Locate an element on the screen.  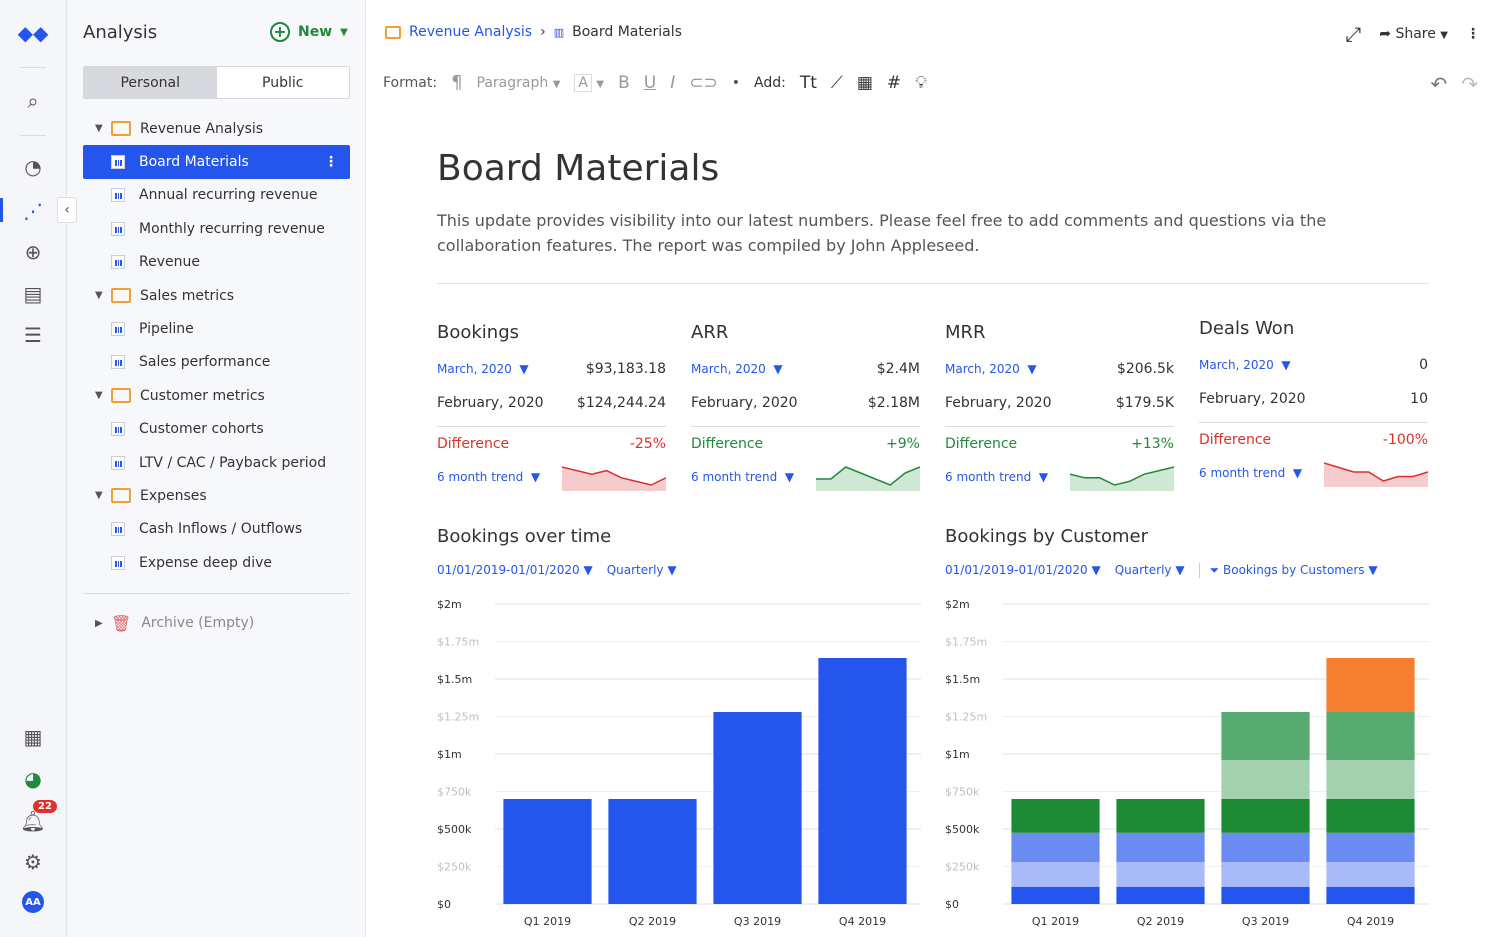
difference-value: -100% is located at coordinates (1405, 439).